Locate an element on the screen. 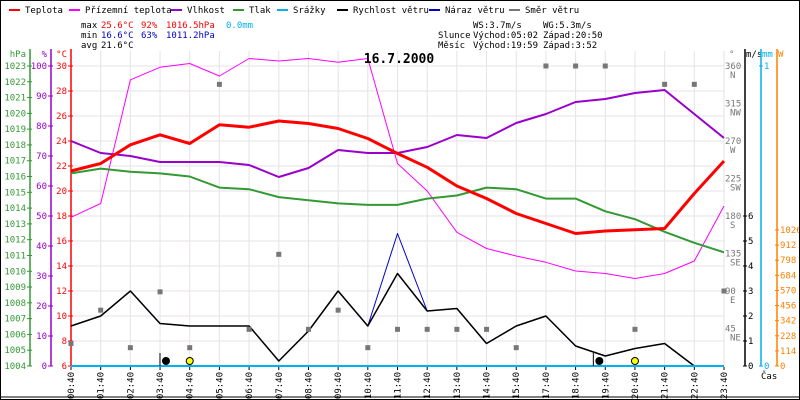 Image resolution: width=800 pixels, height=400 pixels. press-tick-label: 1008 is located at coordinates (15, 304).